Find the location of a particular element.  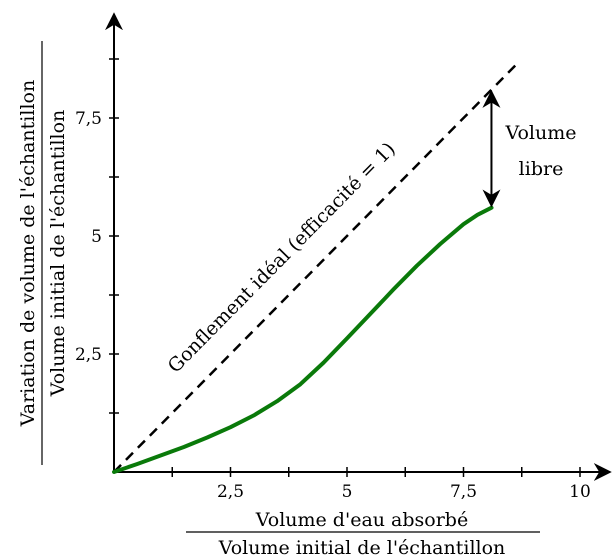

x-axis-label-numerator: Volume d'eau absorbé is located at coordinates (361, 520).